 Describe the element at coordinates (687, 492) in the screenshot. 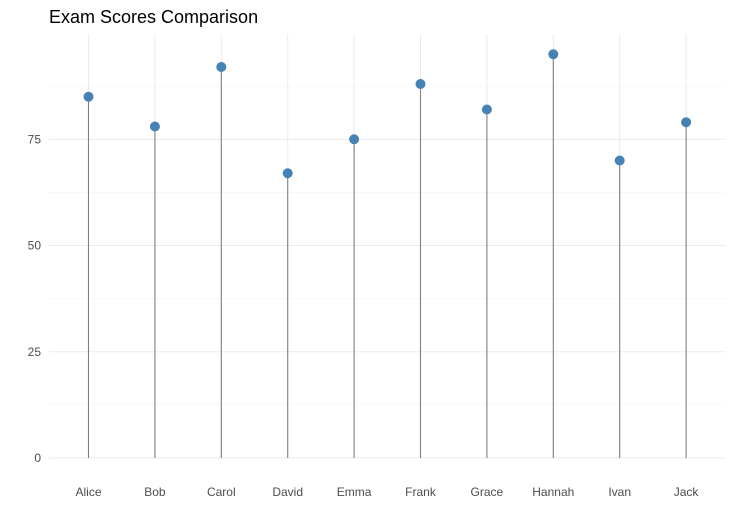

I see `x-tick-label: Jack` at that location.